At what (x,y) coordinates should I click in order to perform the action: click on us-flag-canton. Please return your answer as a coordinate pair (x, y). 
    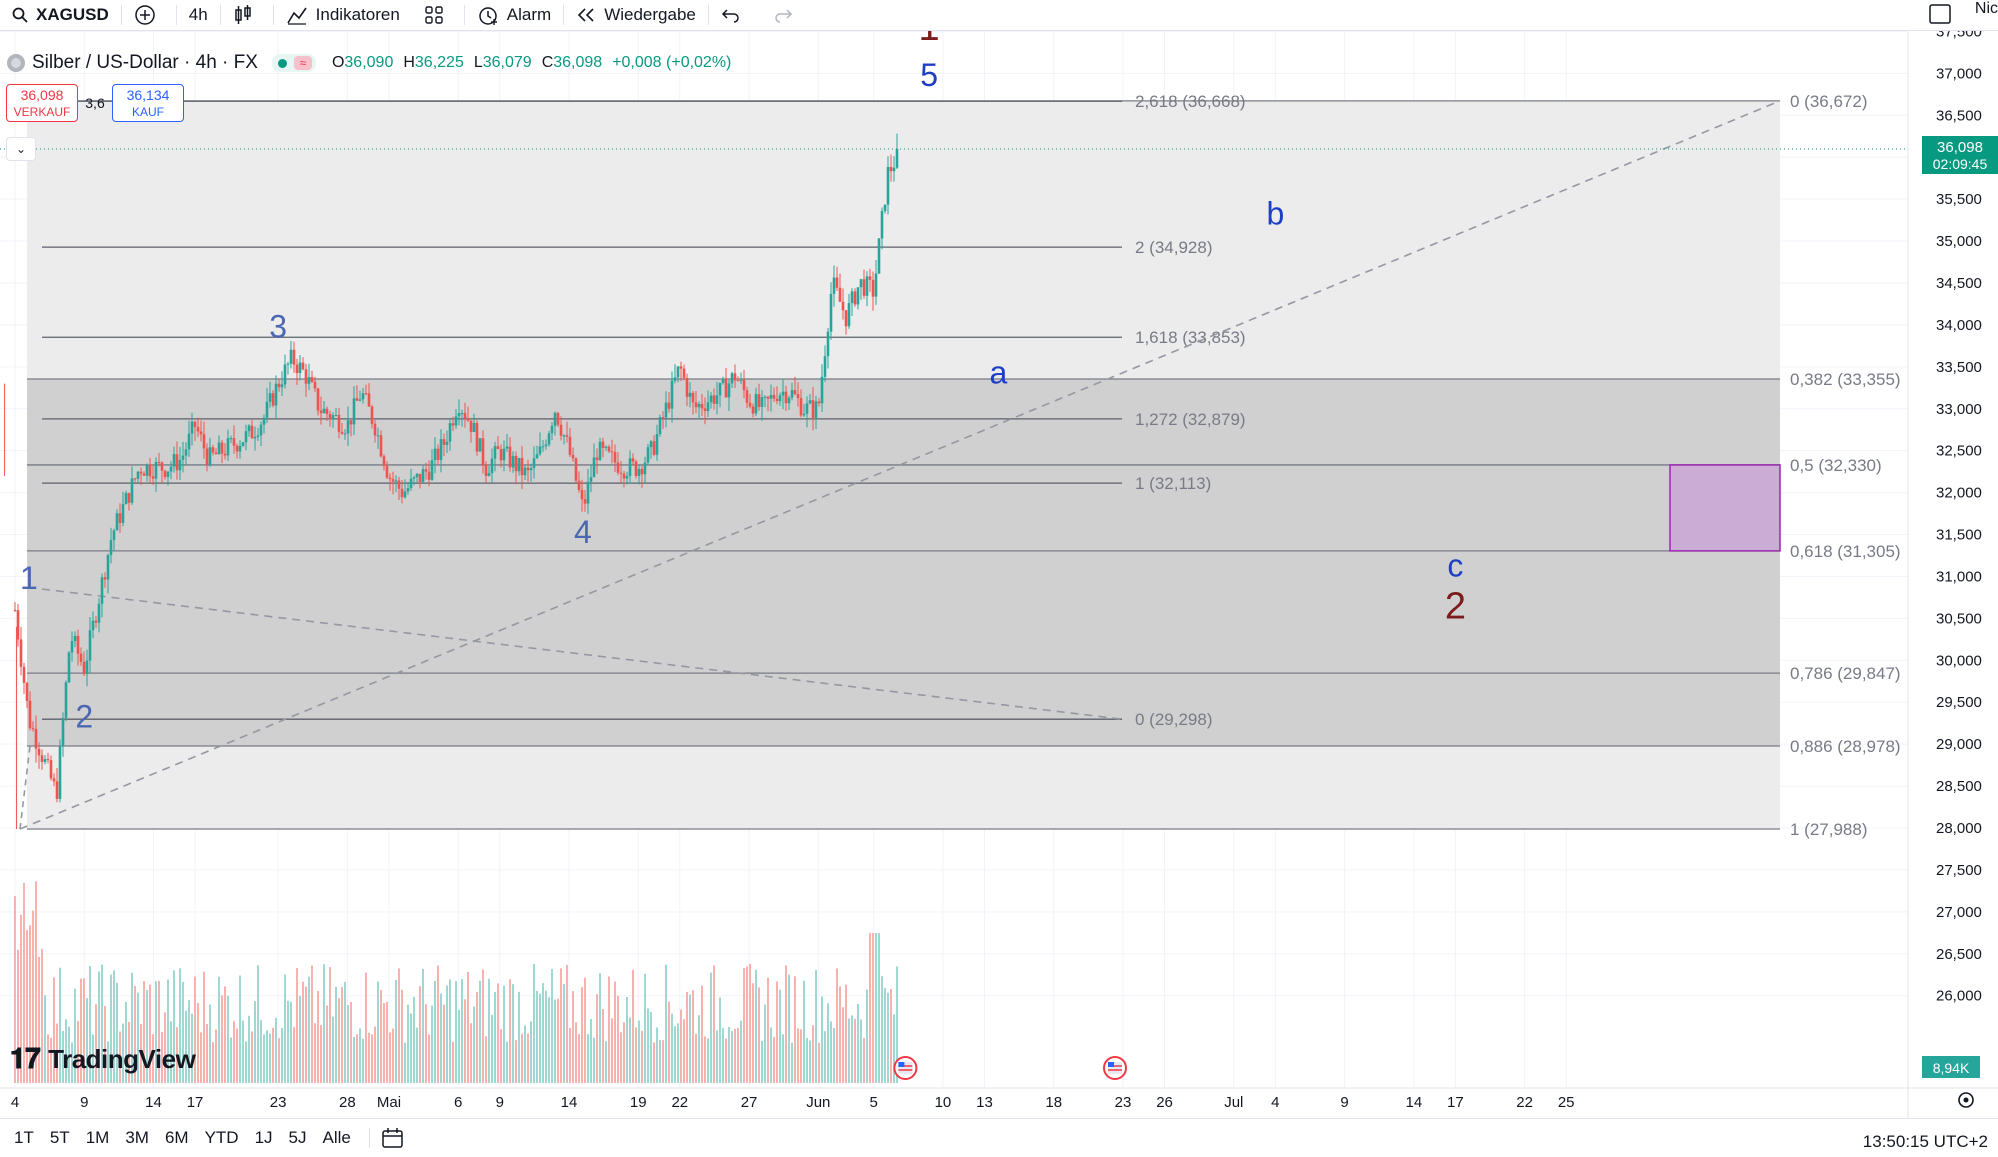
    Looking at the image, I should click on (1111, 1064).